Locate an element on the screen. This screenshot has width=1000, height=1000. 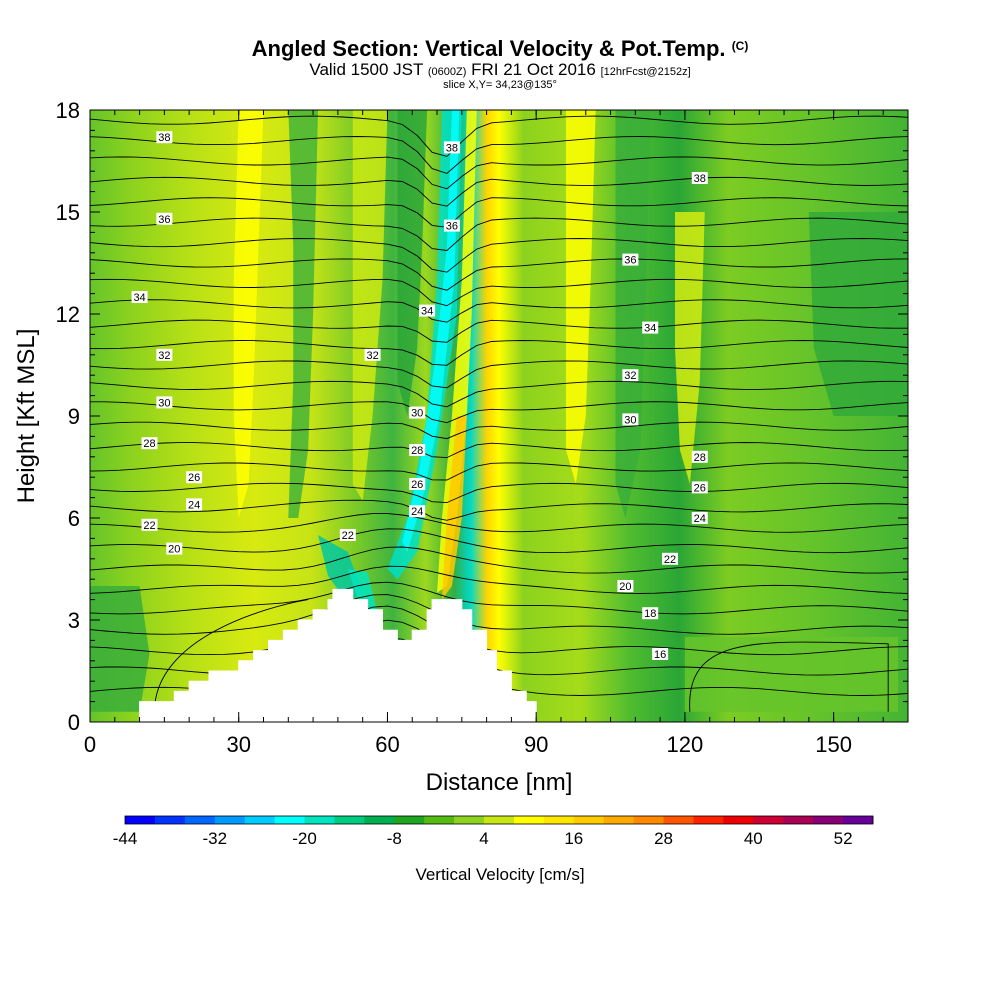
contour-label-7: 34 is located at coordinates (139, 297).